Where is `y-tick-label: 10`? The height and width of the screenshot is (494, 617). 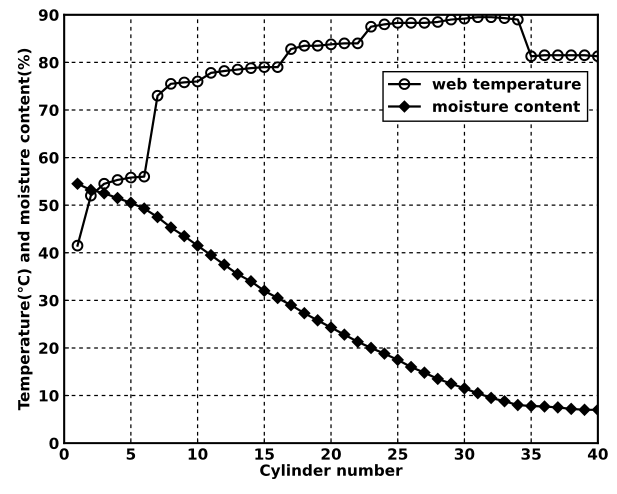 y-tick-label: 10 is located at coordinates (49, 396).